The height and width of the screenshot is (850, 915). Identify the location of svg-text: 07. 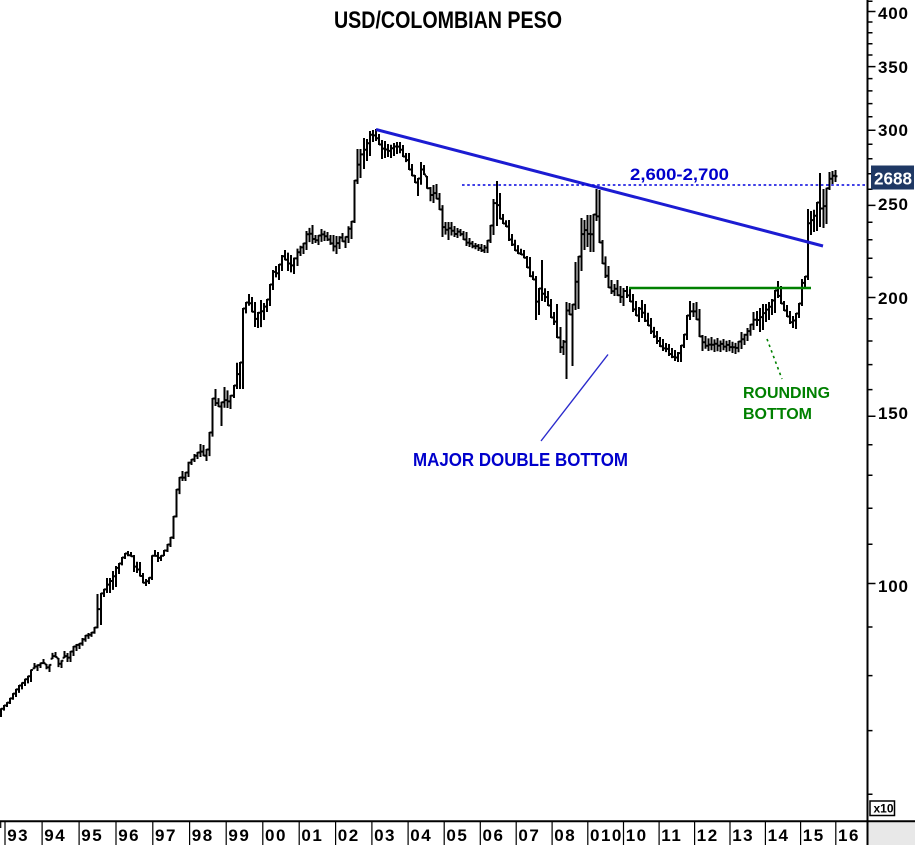
(529, 835).